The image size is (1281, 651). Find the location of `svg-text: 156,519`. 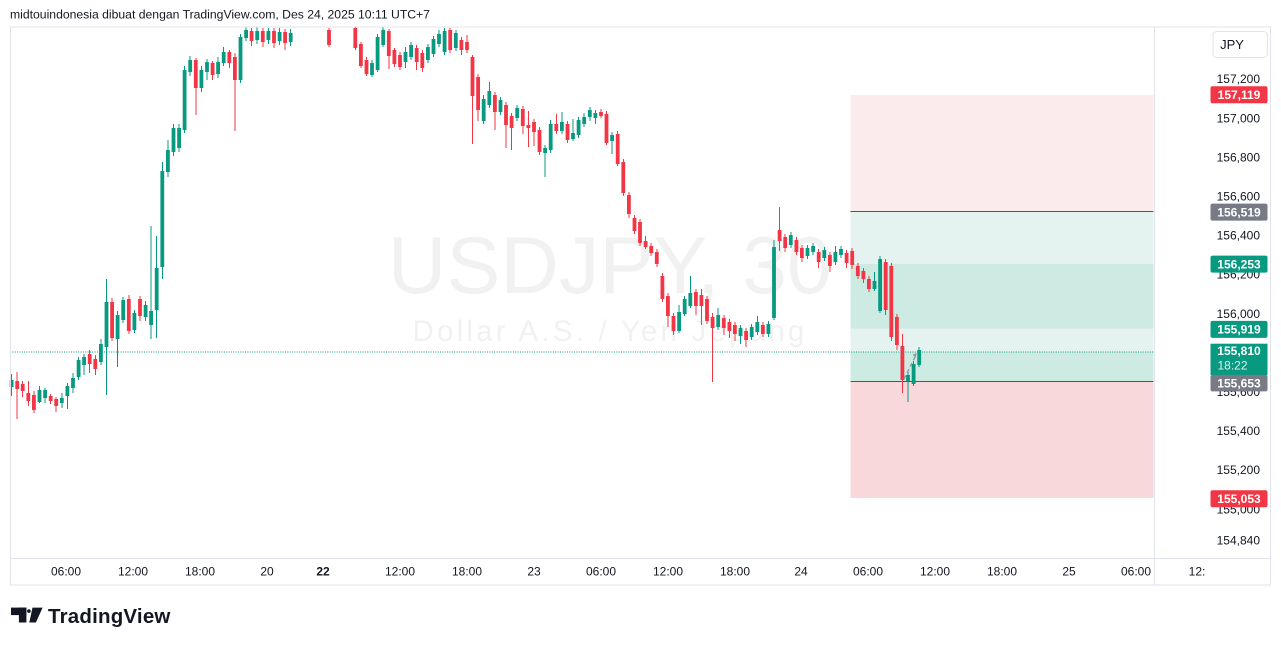

svg-text: 156,519 is located at coordinates (1239, 212).